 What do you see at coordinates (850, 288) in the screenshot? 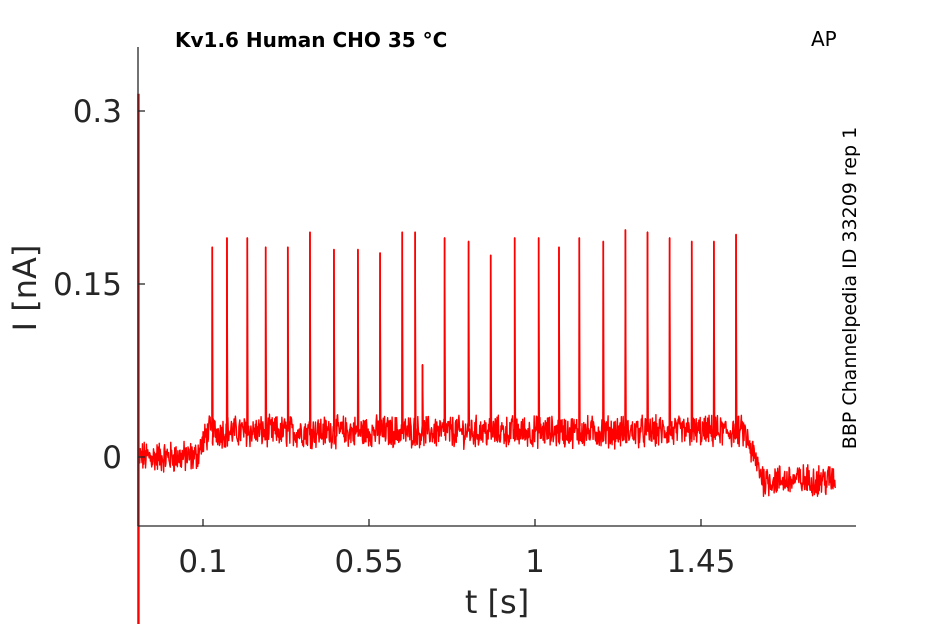
I see `side-label: BBP Channelpedia ID 33209 rep 1` at bounding box center [850, 288].